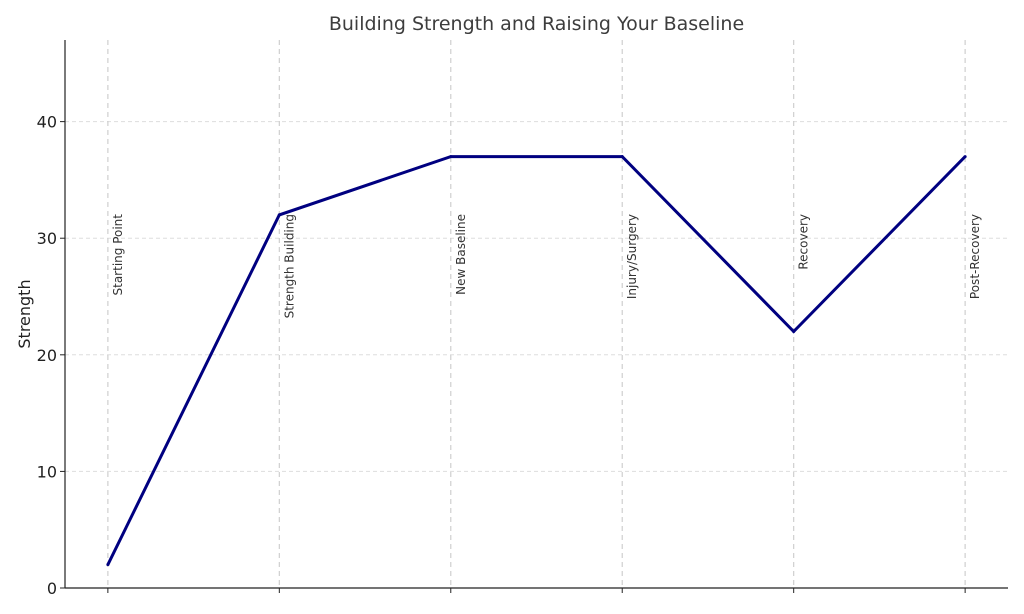 This screenshot has width=1024, height=614. I want to click on ytick-label-4: 40, so click(47, 122).